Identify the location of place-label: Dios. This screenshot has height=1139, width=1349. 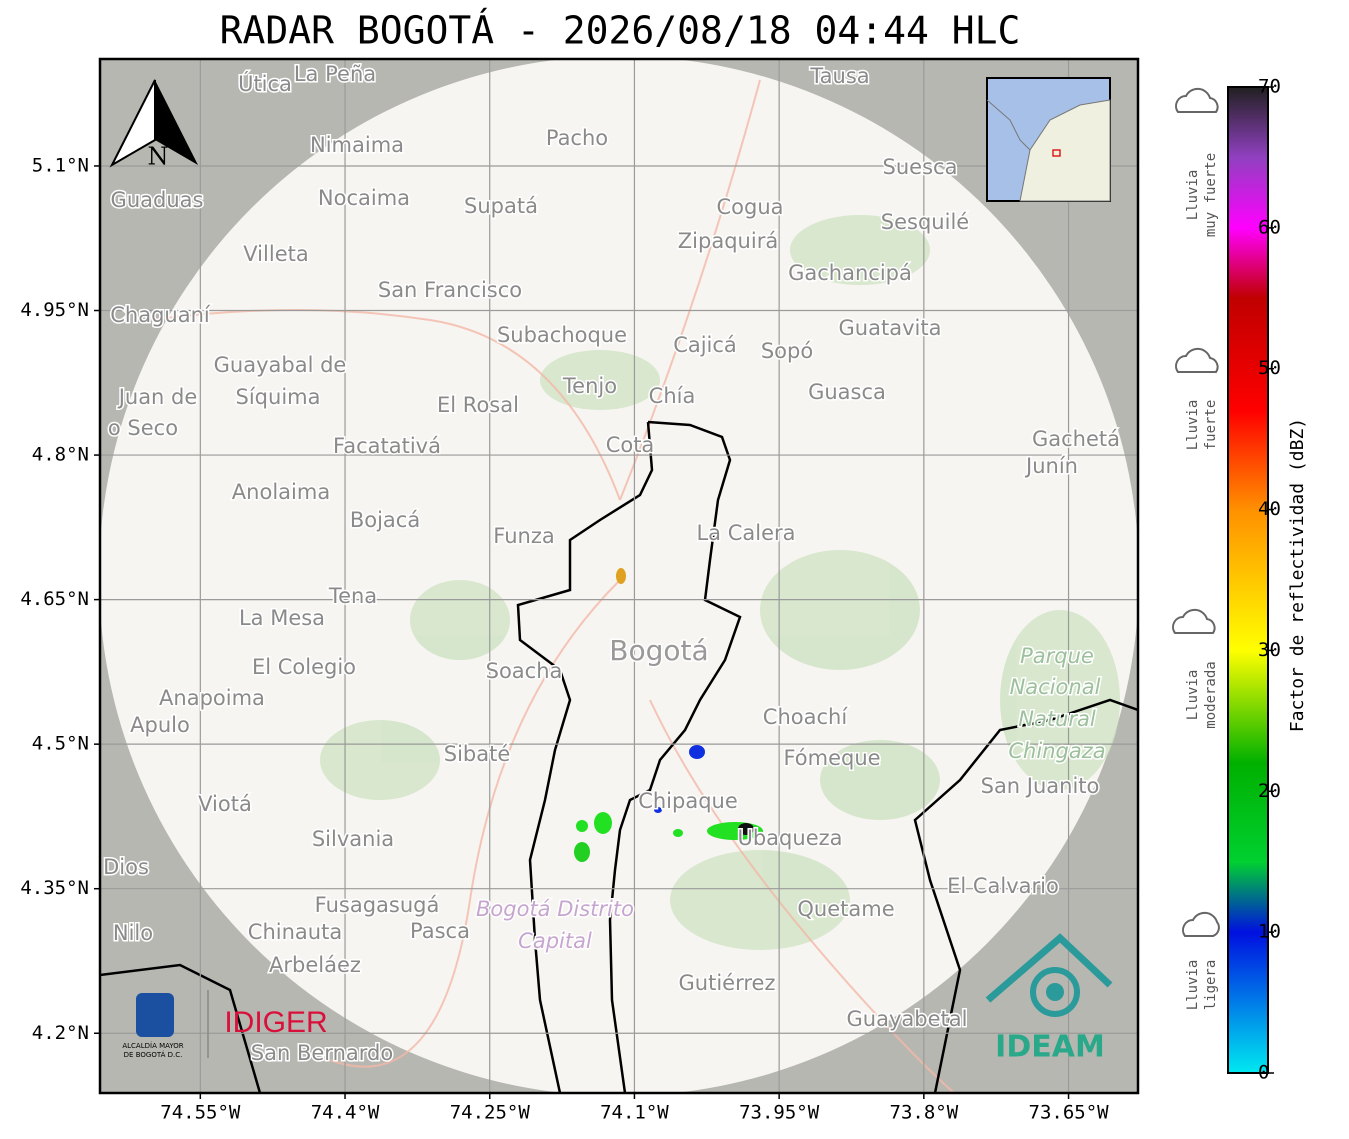
(126, 867).